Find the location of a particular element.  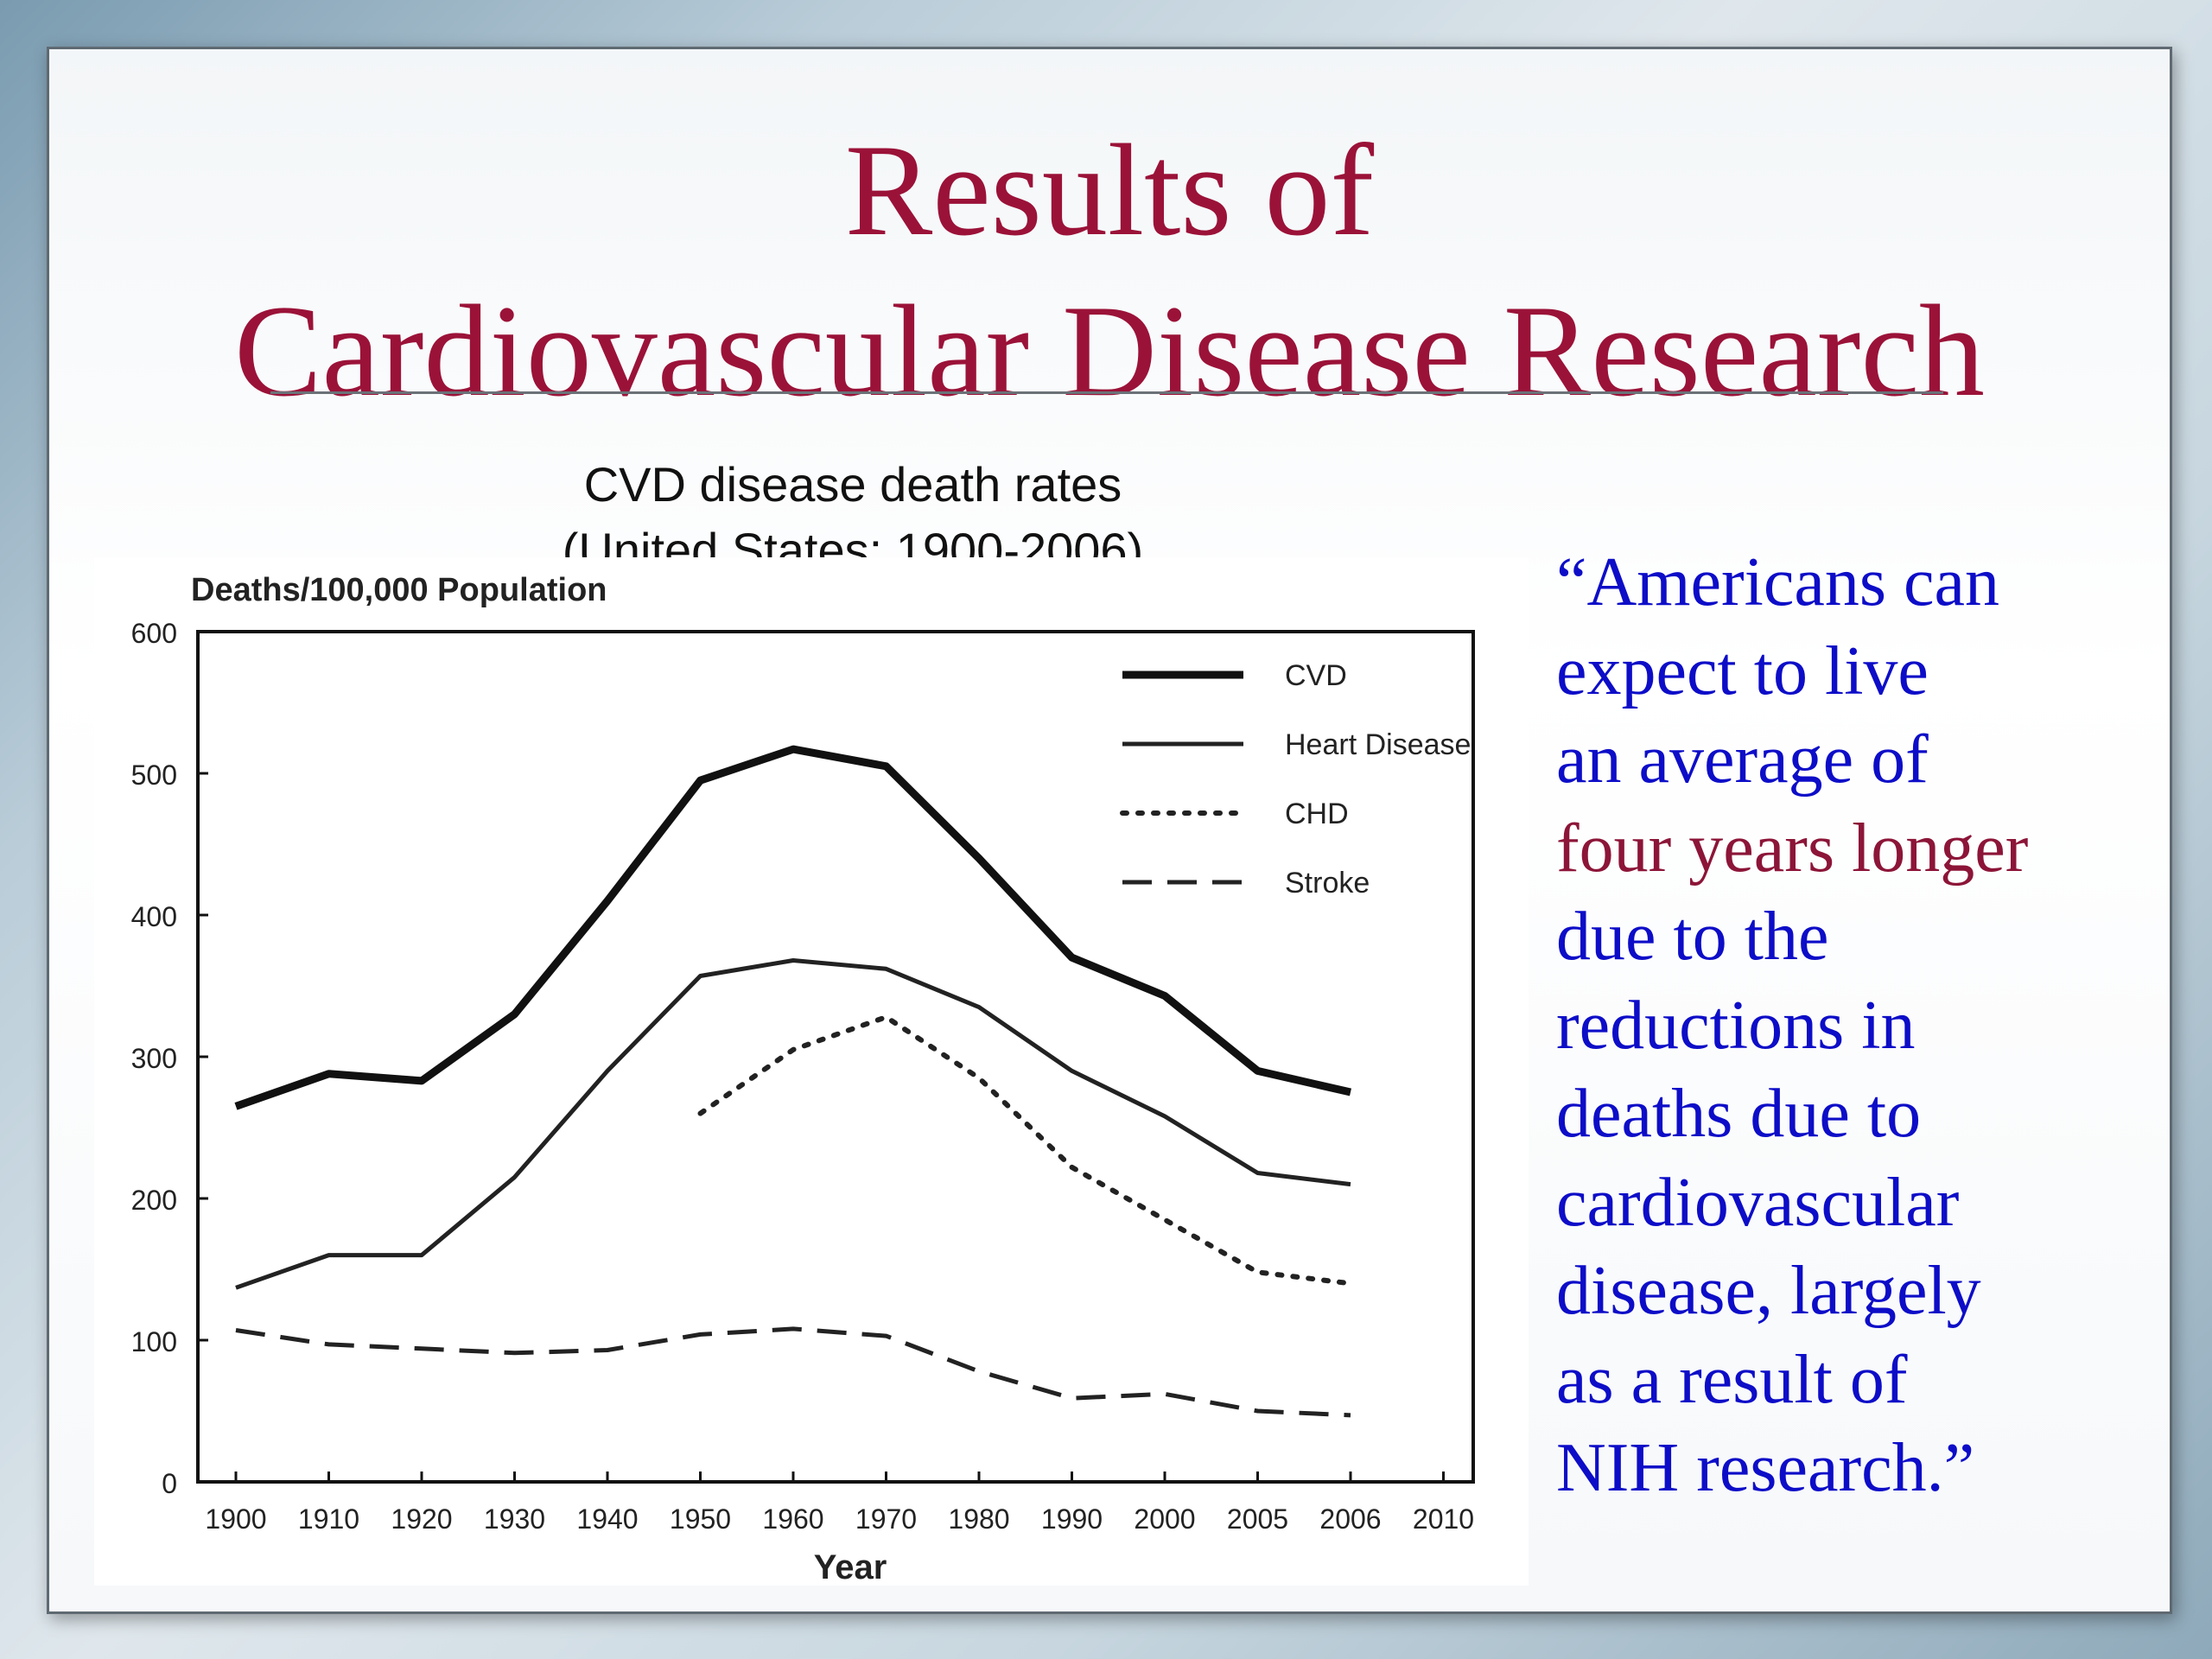

x-tick-label: 1900 is located at coordinates (235, 1519).